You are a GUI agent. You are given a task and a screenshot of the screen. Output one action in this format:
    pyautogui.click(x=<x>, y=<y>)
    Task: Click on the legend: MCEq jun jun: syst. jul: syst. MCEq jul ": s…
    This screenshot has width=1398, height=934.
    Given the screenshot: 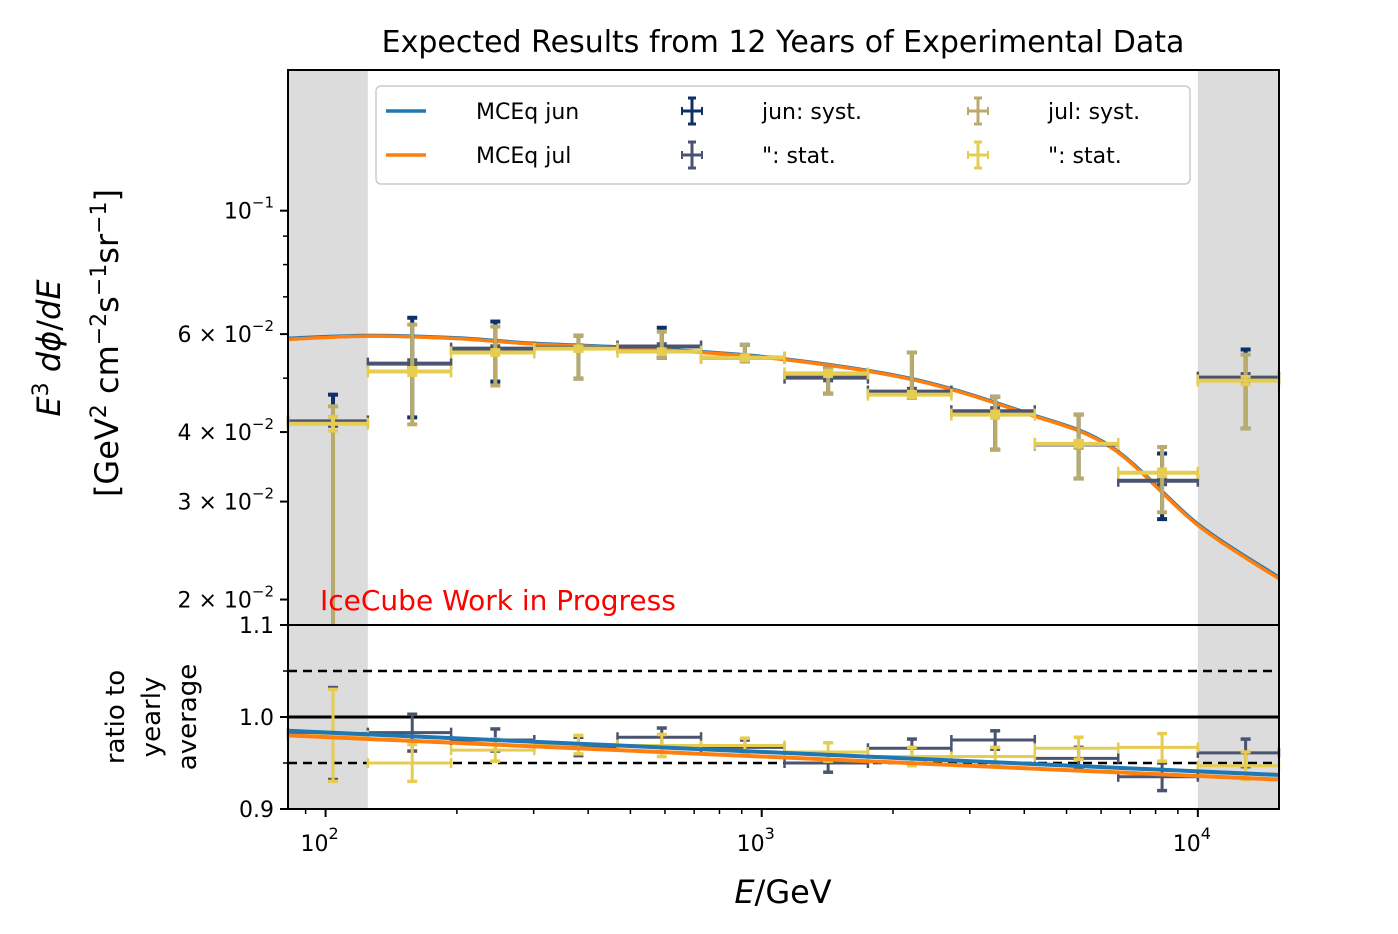 What is the action you would take?
    pyautogui.click(x=783, y=135)
    